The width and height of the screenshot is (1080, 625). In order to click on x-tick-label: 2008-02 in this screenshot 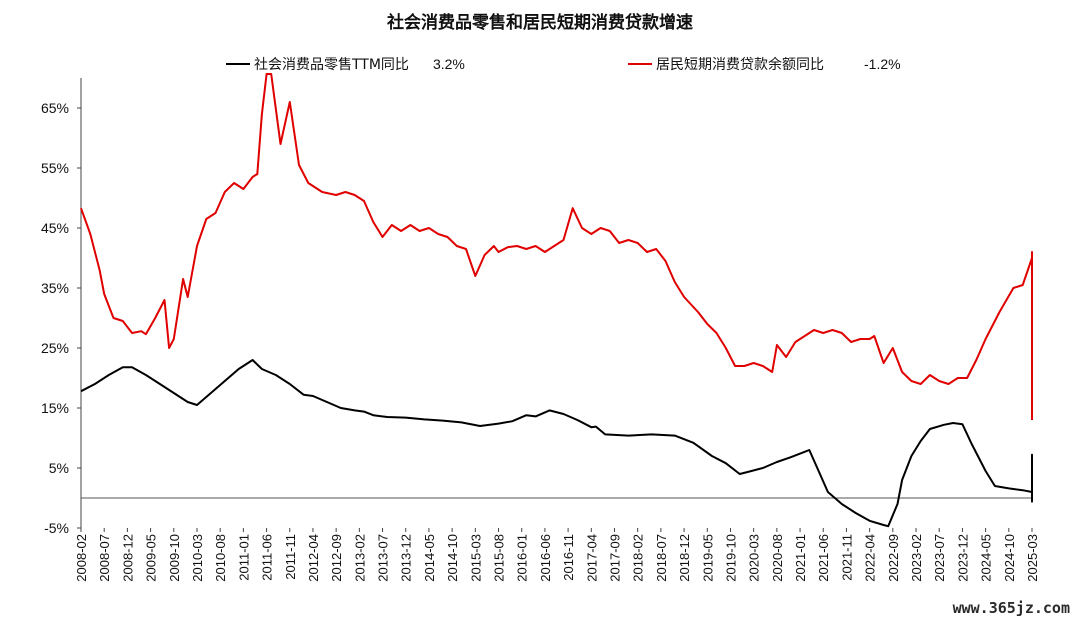, I will do `click(81, 558)`.